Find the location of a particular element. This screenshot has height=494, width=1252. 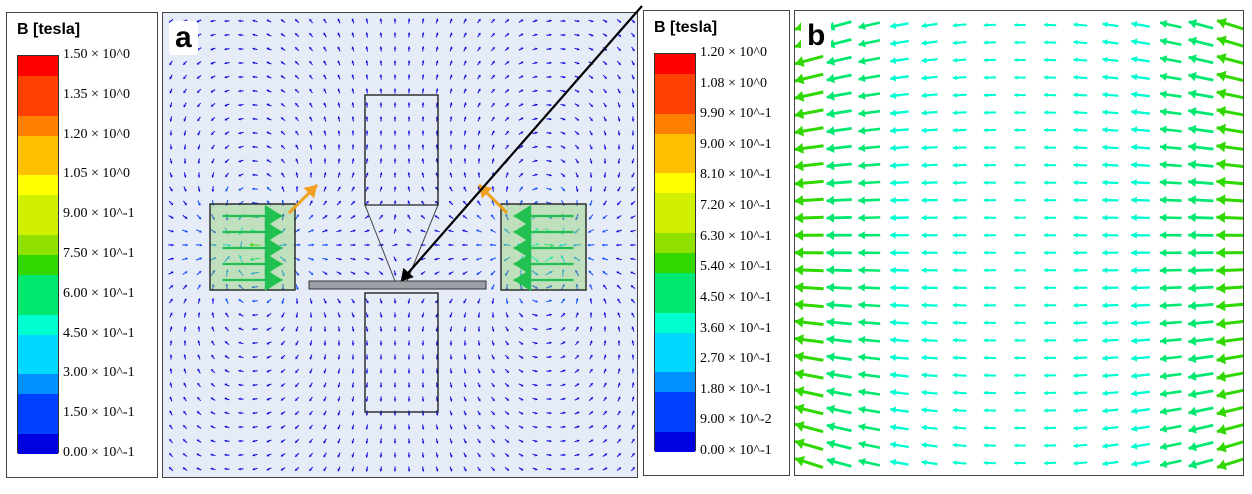

colorbar-tick-label: 4.50 × 10^-1 is located at coordinates (736, 297).